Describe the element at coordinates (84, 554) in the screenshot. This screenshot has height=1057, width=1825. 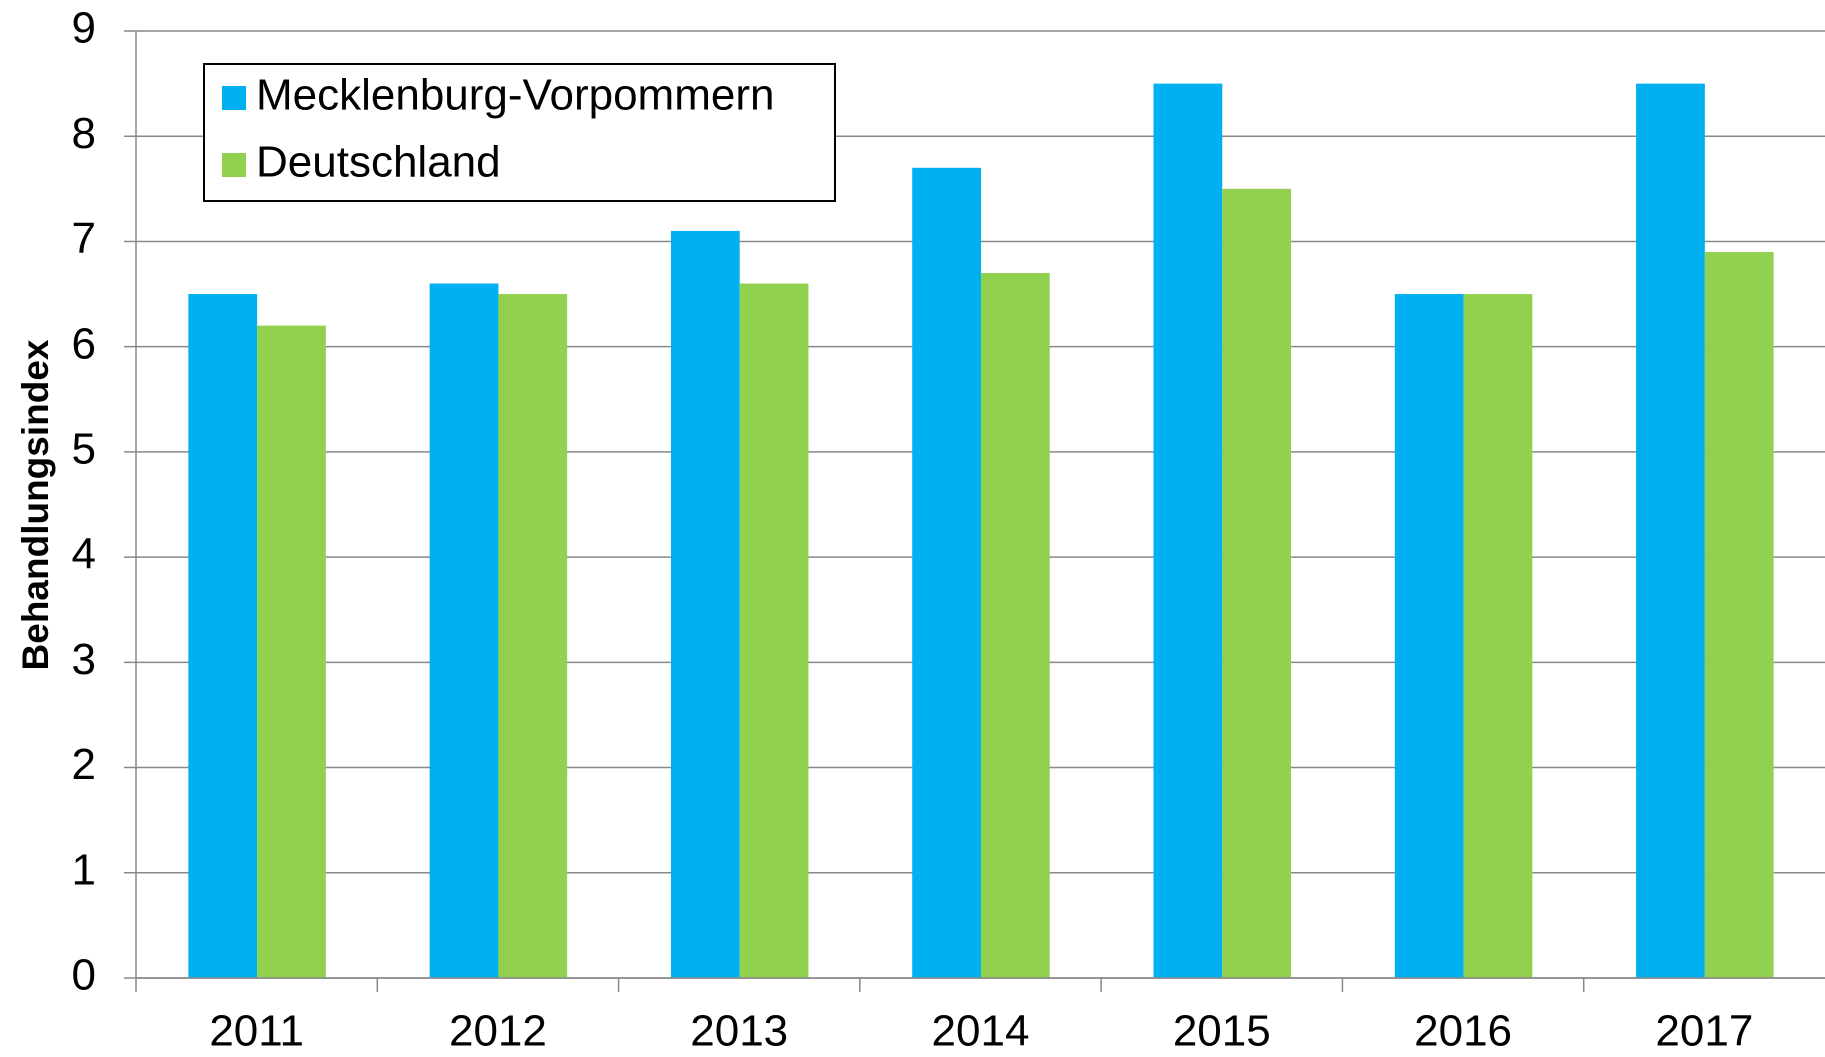
I see `y-tick-label: 4` at that location.